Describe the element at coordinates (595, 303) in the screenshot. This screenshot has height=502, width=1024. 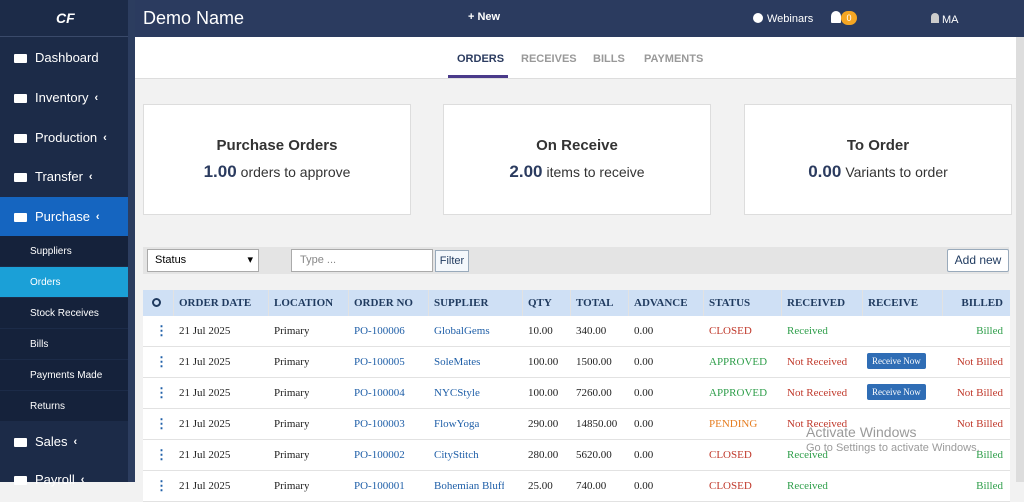
I see `column-header: TOTAL` at that location.